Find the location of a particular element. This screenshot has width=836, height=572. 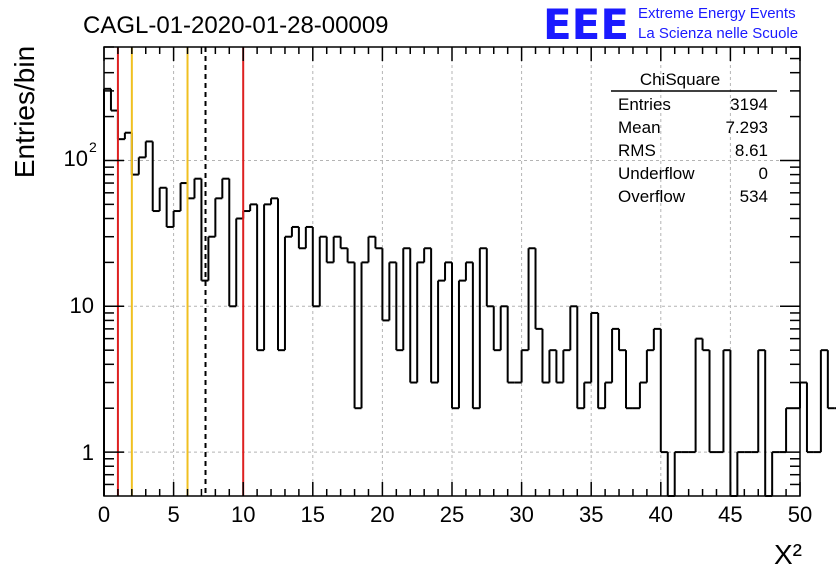

x-tick-label: 30 is located at coordinates (521, 514).